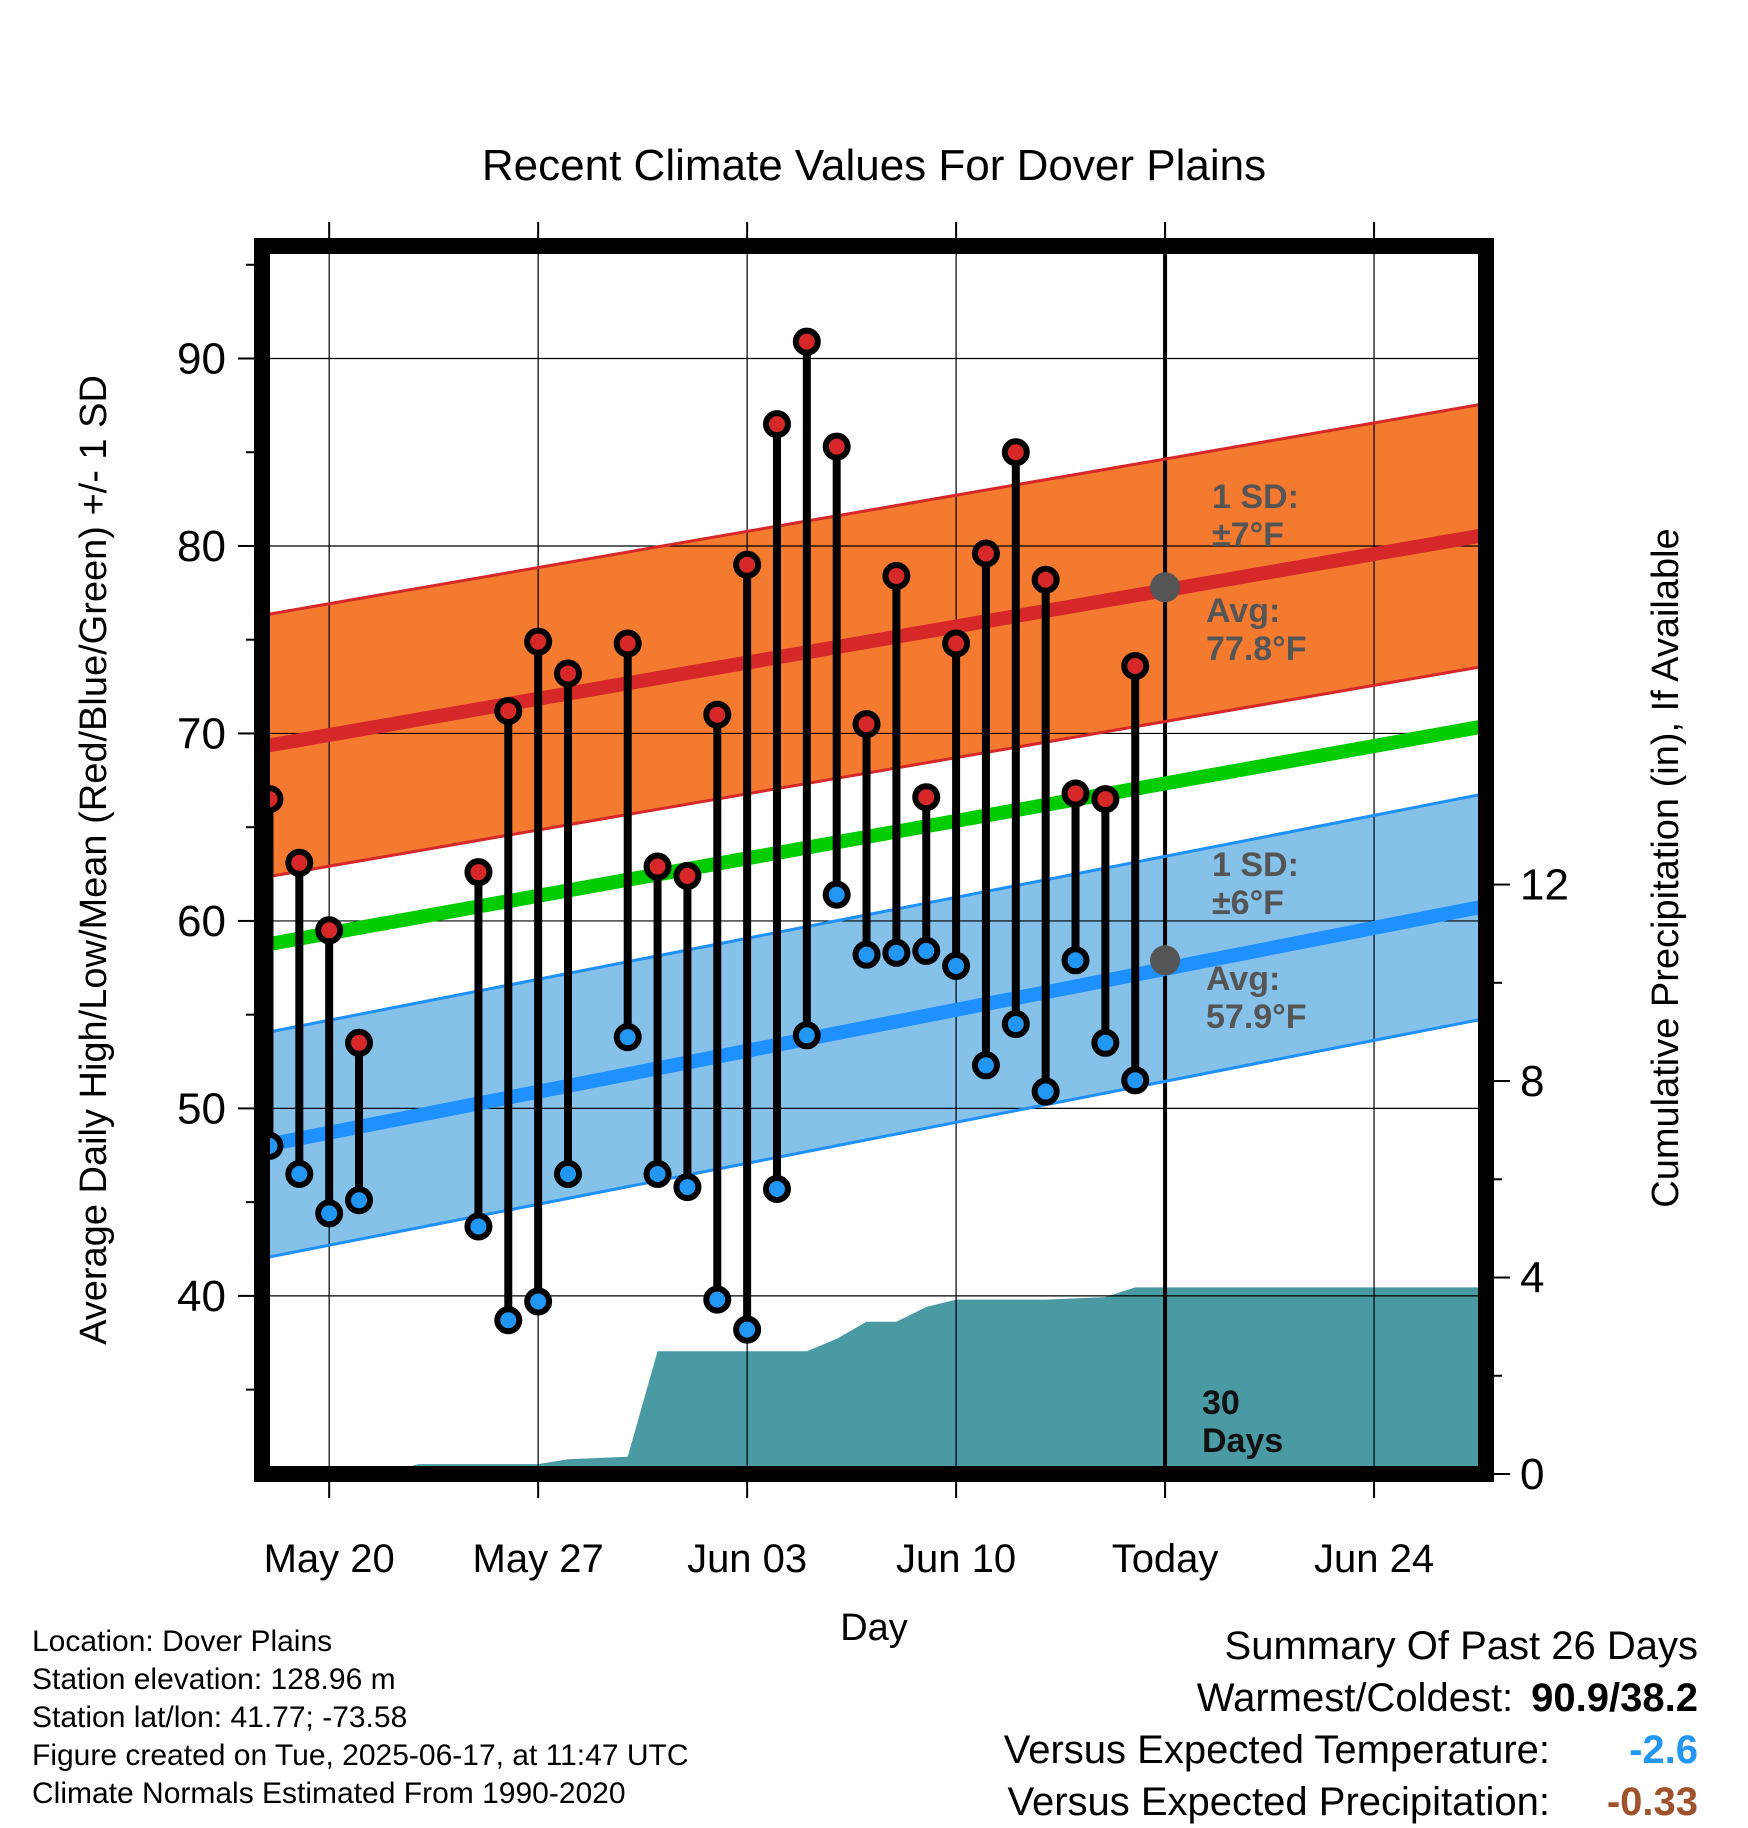  What do you see at coordinates (182, 1641) in the screenshot?
I see `info-location: Location: Dover Plains` at bounding box center [182, 1641].